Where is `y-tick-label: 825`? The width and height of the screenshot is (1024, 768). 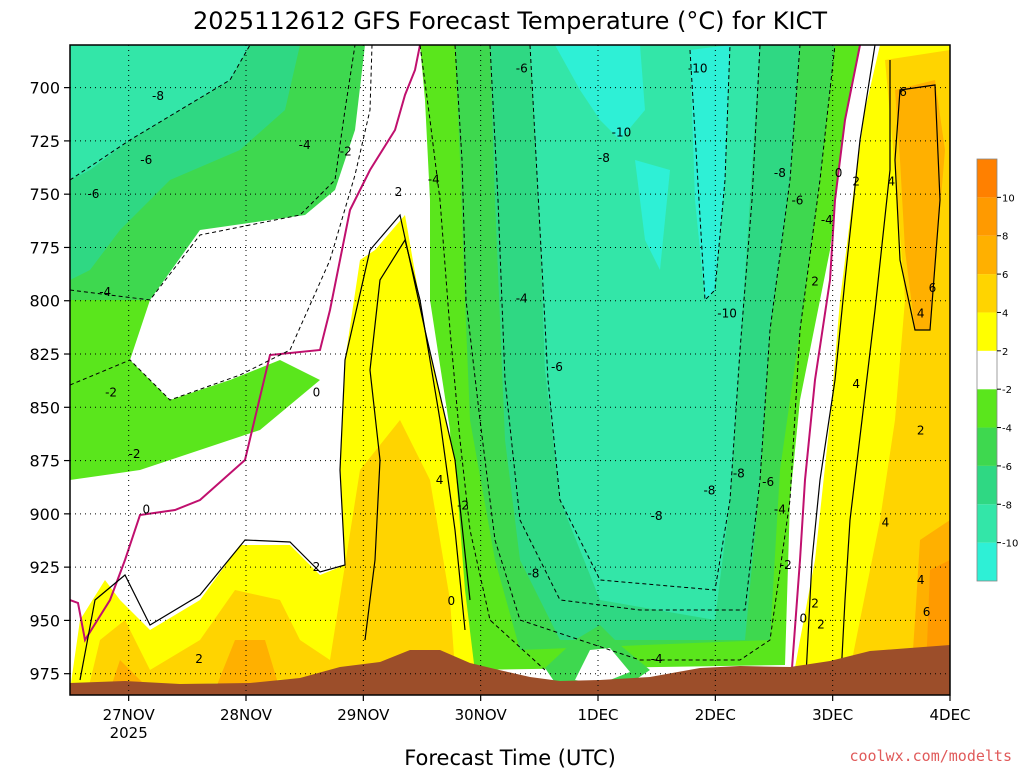
y-tick-label: 825 is located at coordinates (44, 354).